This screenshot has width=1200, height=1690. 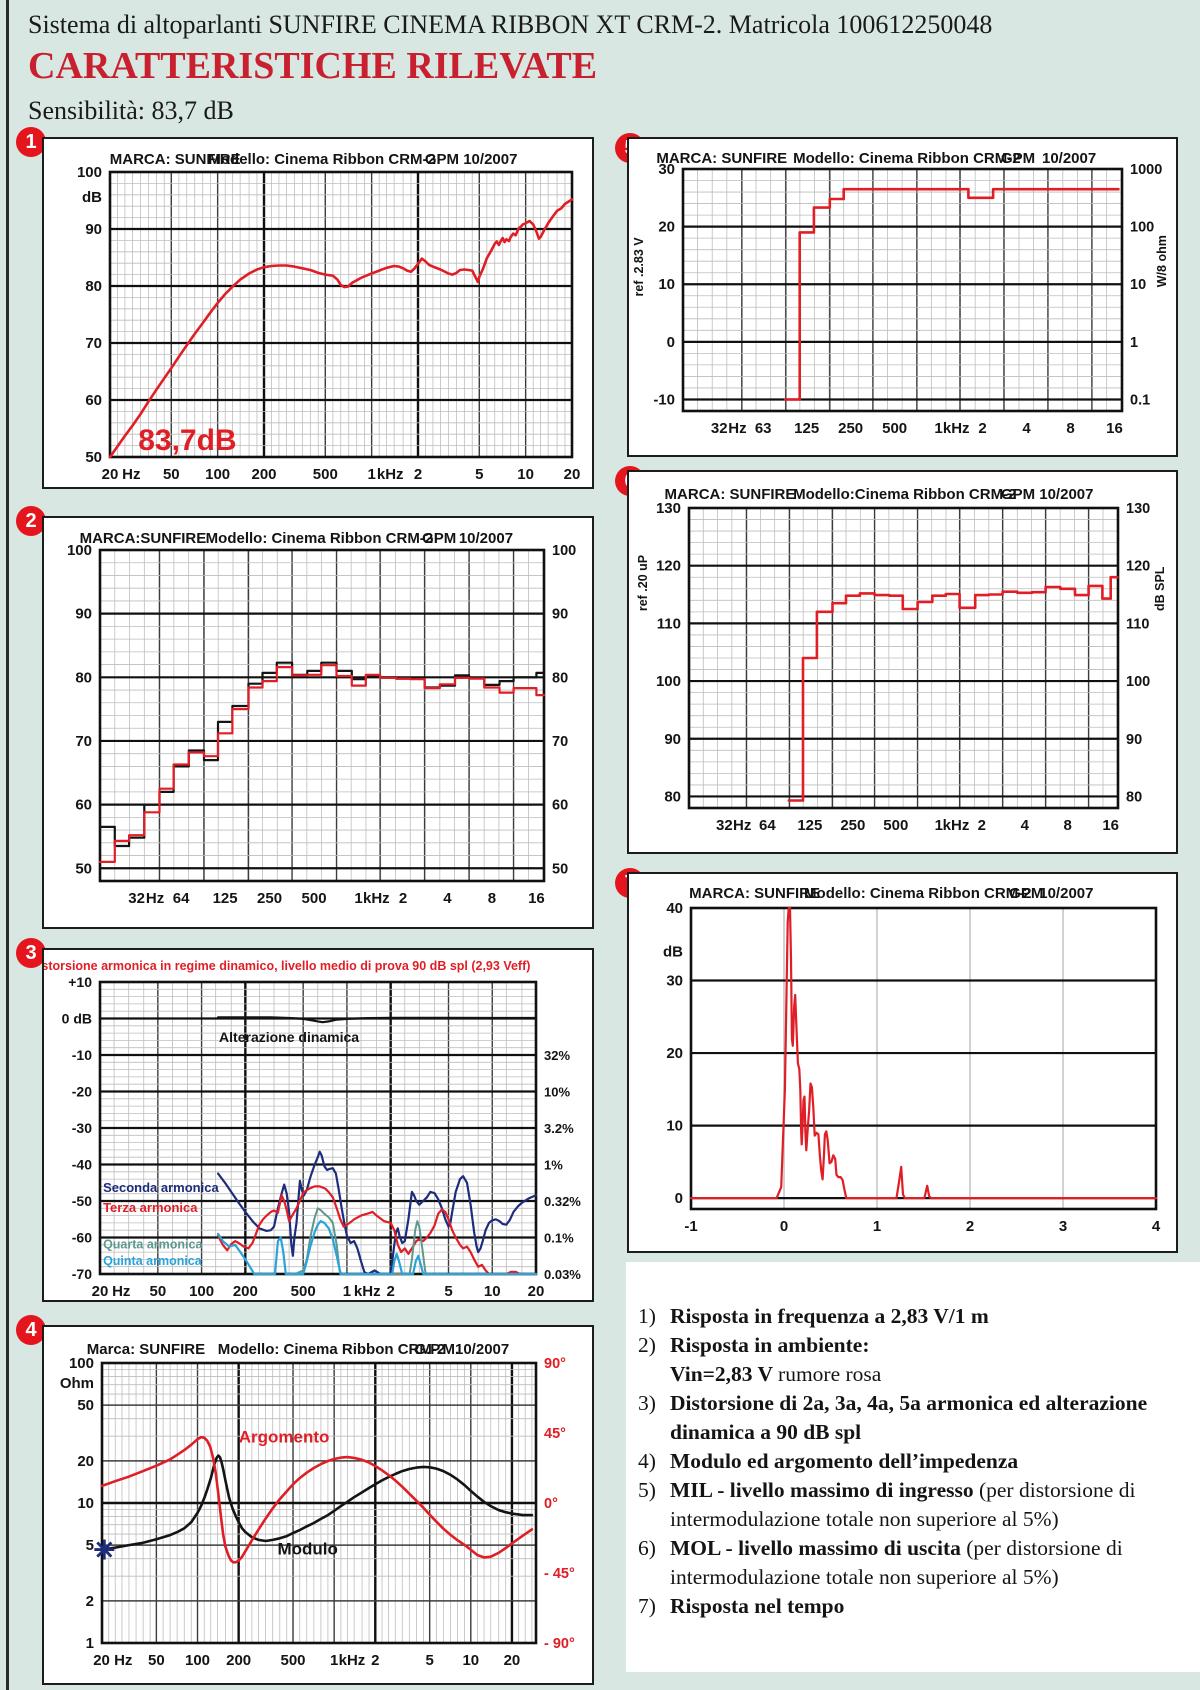 What do you see at coordinates (82, 1201) in the screenshot?
I see `y-axis-label: -50` at bounding box center [82, 1201].